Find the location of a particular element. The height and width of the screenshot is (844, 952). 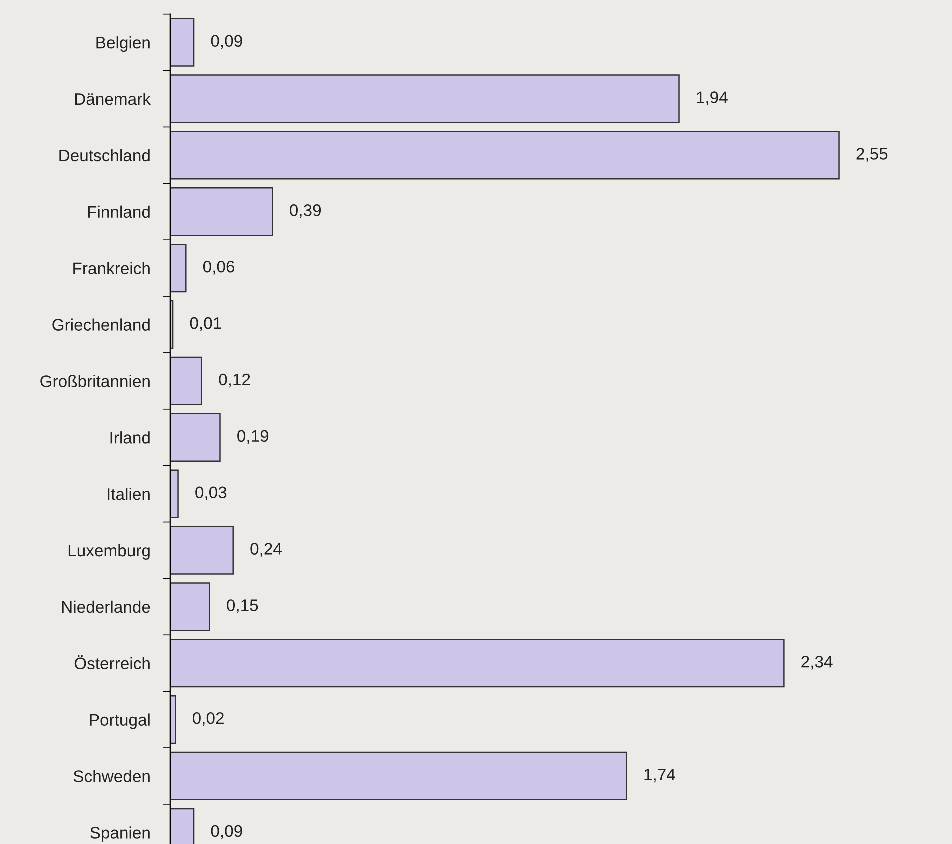

data-label: 0,06 is located at coordinates (219, 267).